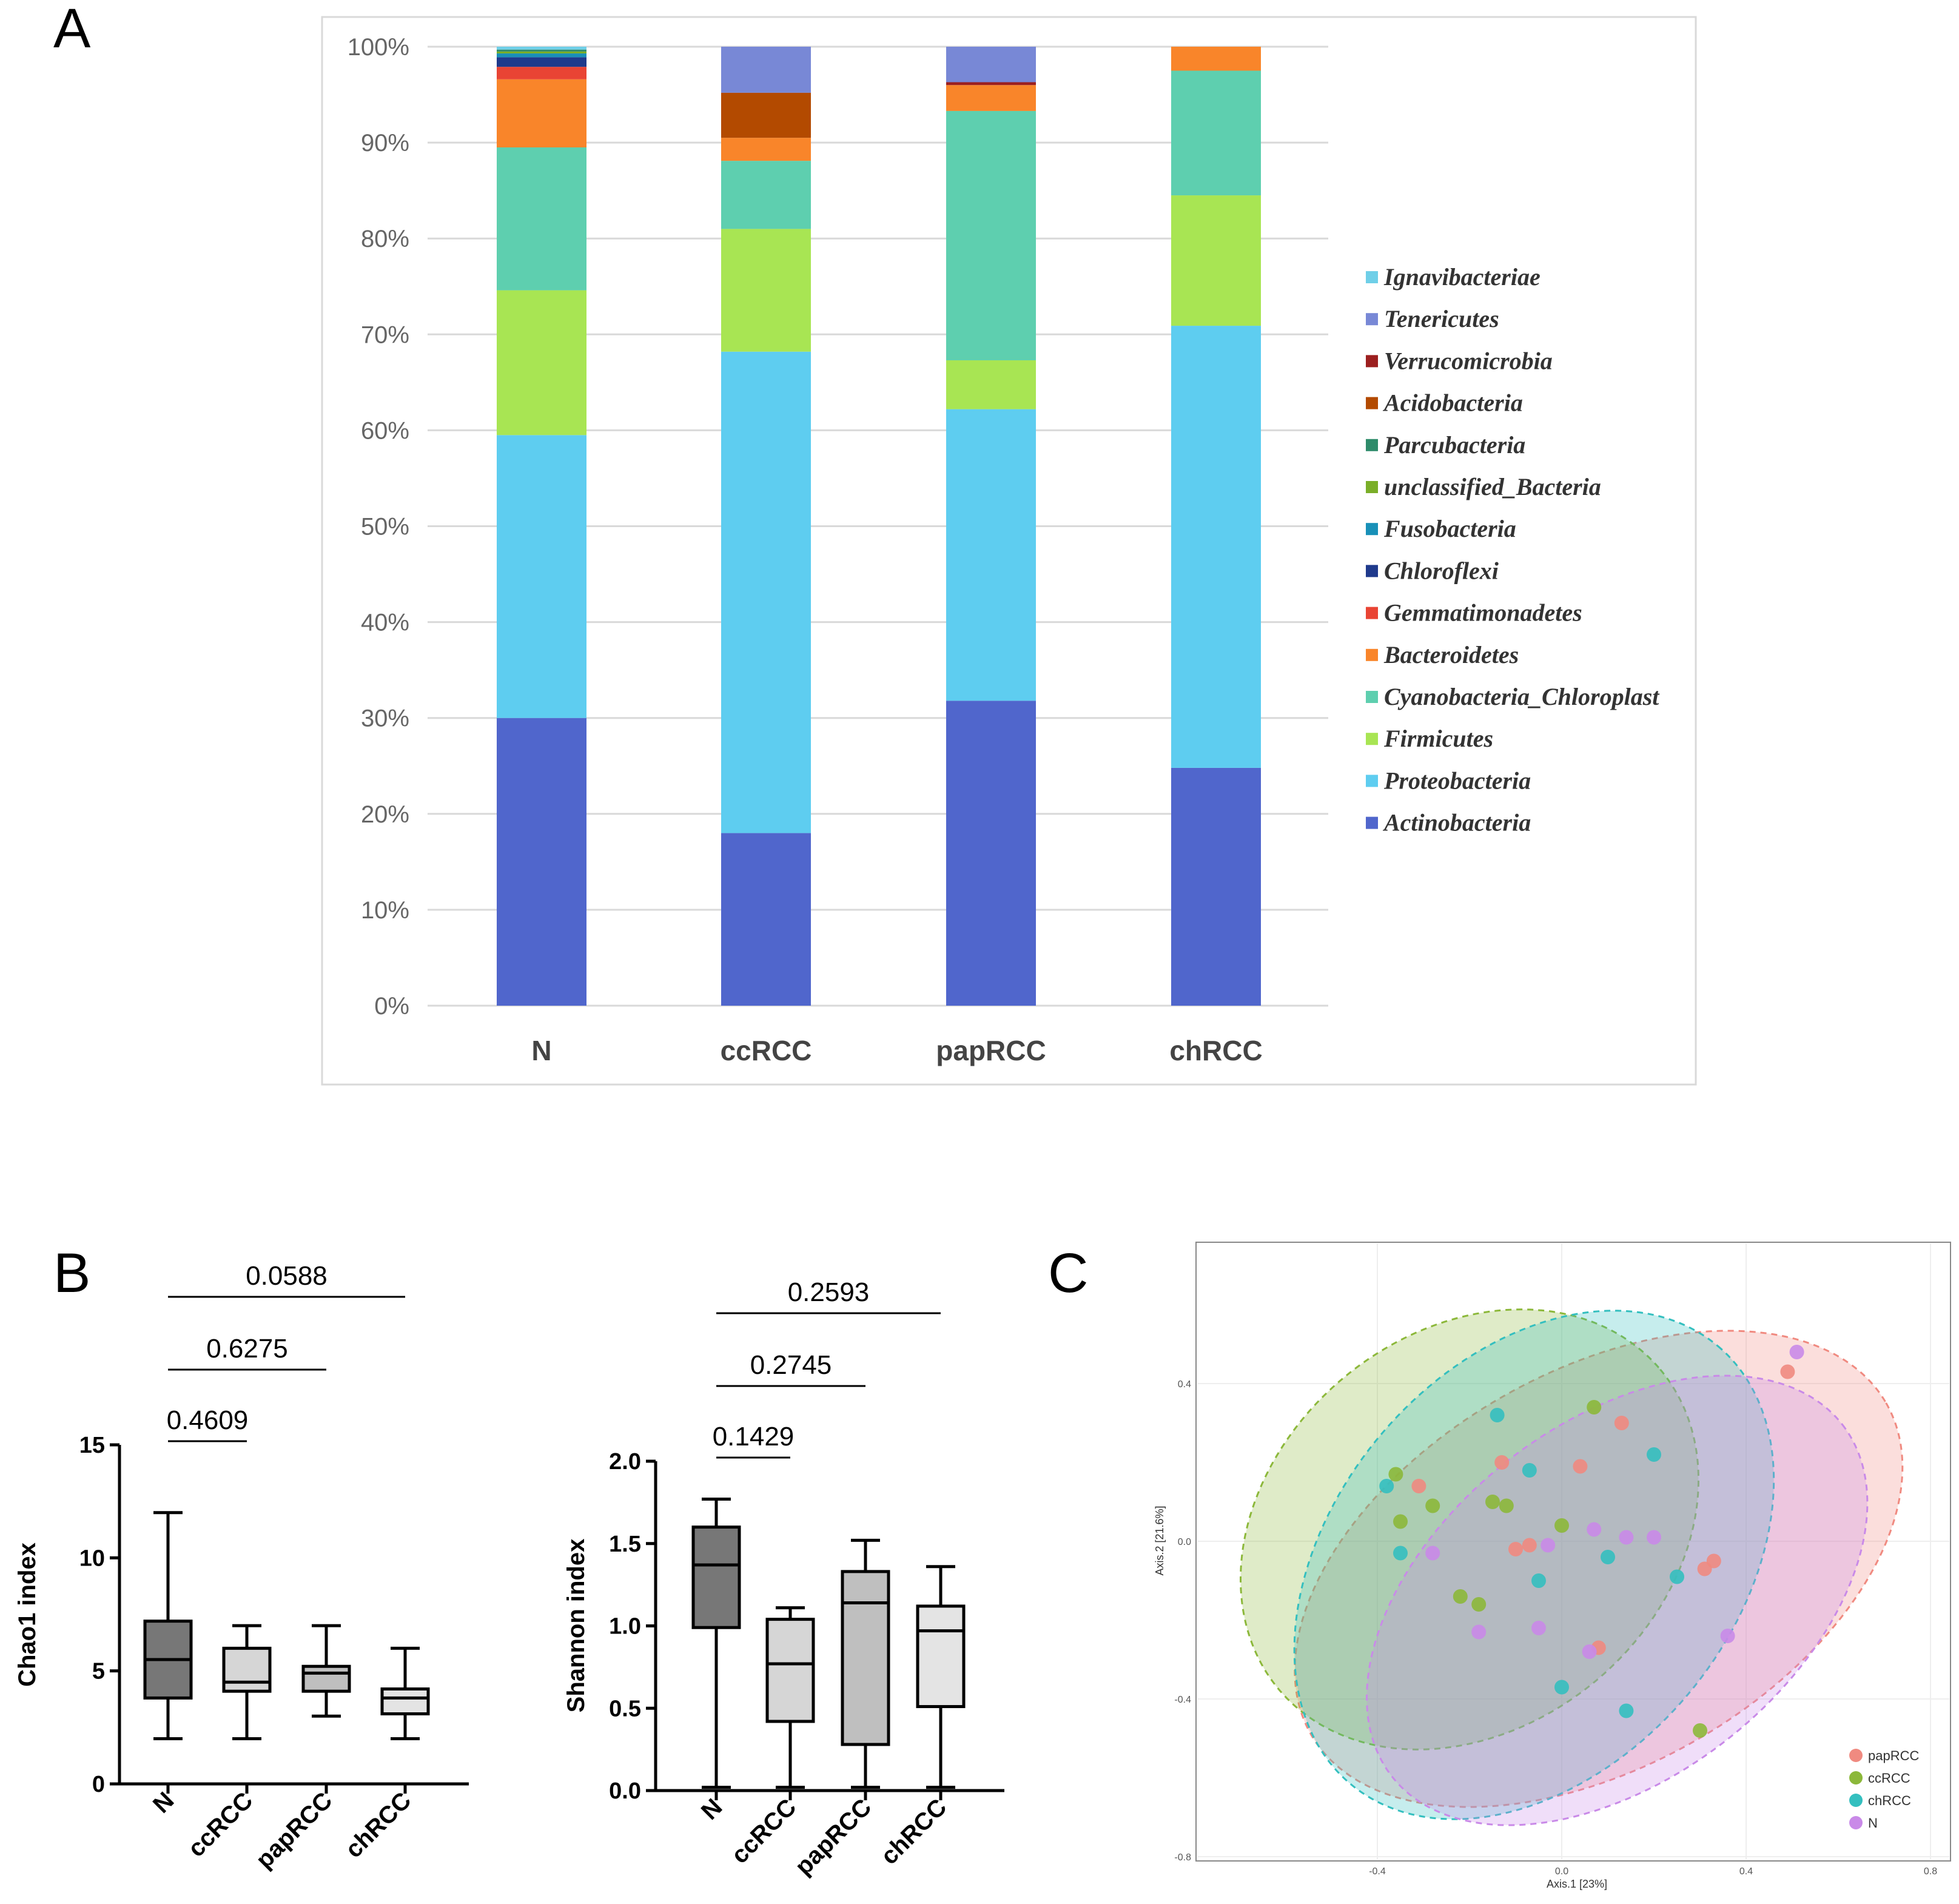 The height and width of the screenshot is (1904, 1959). I want to click on bar-paprcc-firmicutes, so click(991, 384).